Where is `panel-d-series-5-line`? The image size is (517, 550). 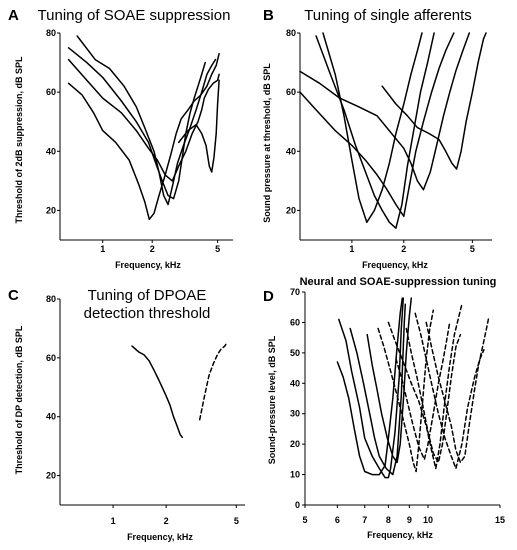 panel-d-series-5-line is located at coordinates (406, 391).